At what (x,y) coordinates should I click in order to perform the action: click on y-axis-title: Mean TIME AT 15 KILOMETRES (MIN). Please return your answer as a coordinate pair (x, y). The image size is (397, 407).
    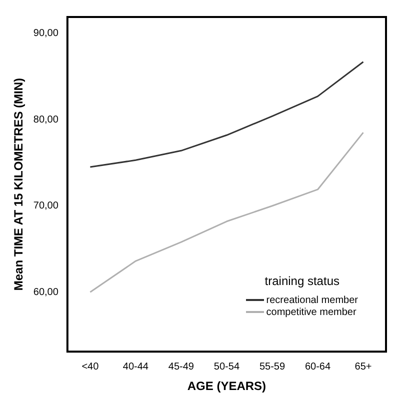
    Looking at the image, I should click on (19, 184).